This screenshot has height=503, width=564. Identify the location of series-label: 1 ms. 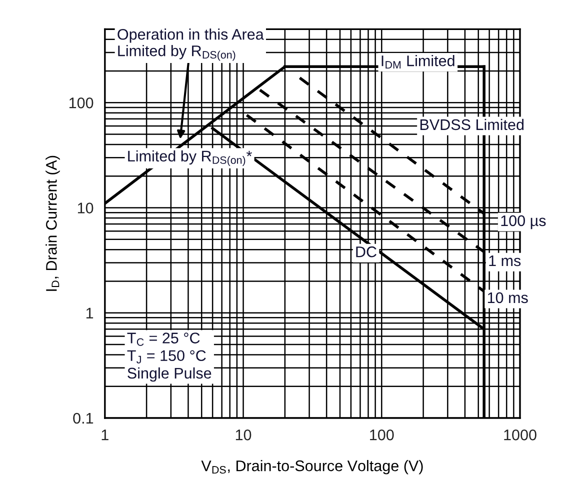
(505, 261).